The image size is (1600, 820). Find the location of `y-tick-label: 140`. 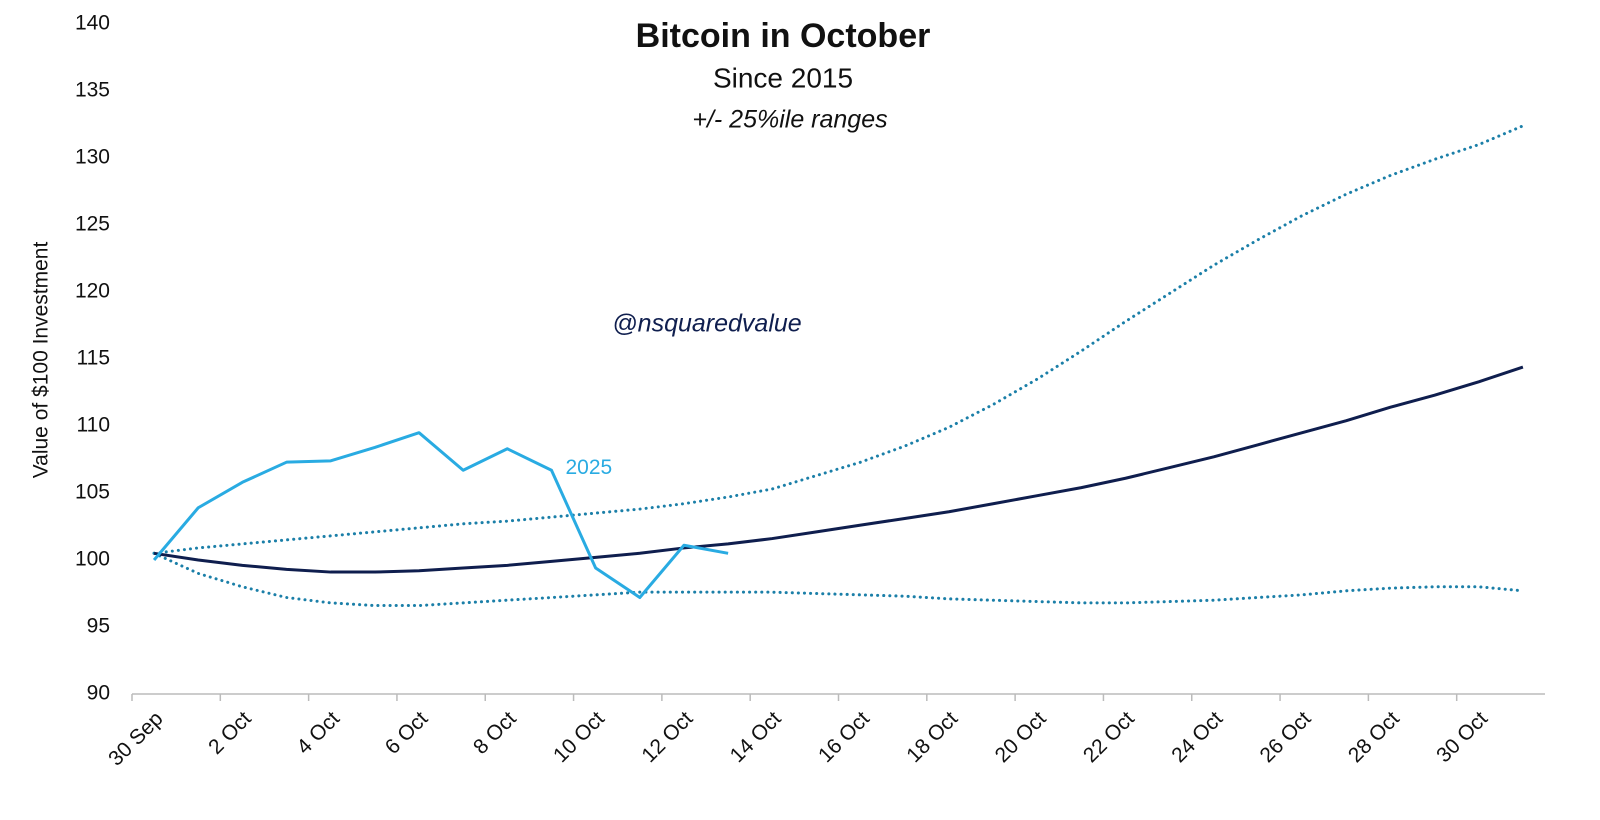

y-tick-label: 140 is located at coordinates (92, 23).